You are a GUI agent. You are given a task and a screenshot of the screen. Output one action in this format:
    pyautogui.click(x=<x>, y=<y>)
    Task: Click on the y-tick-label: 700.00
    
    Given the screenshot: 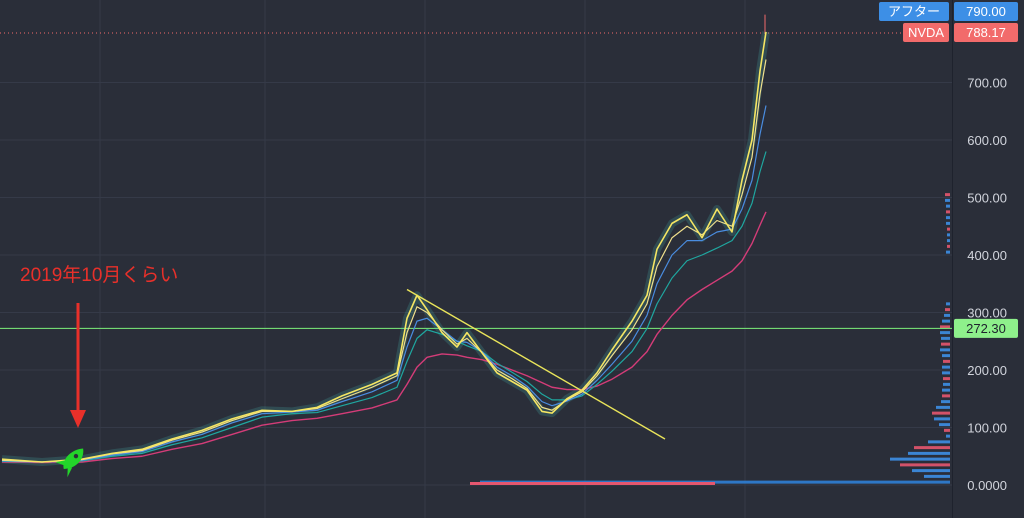 What is the action you would take?
    pyautogui.click(x=987, y=83)
    